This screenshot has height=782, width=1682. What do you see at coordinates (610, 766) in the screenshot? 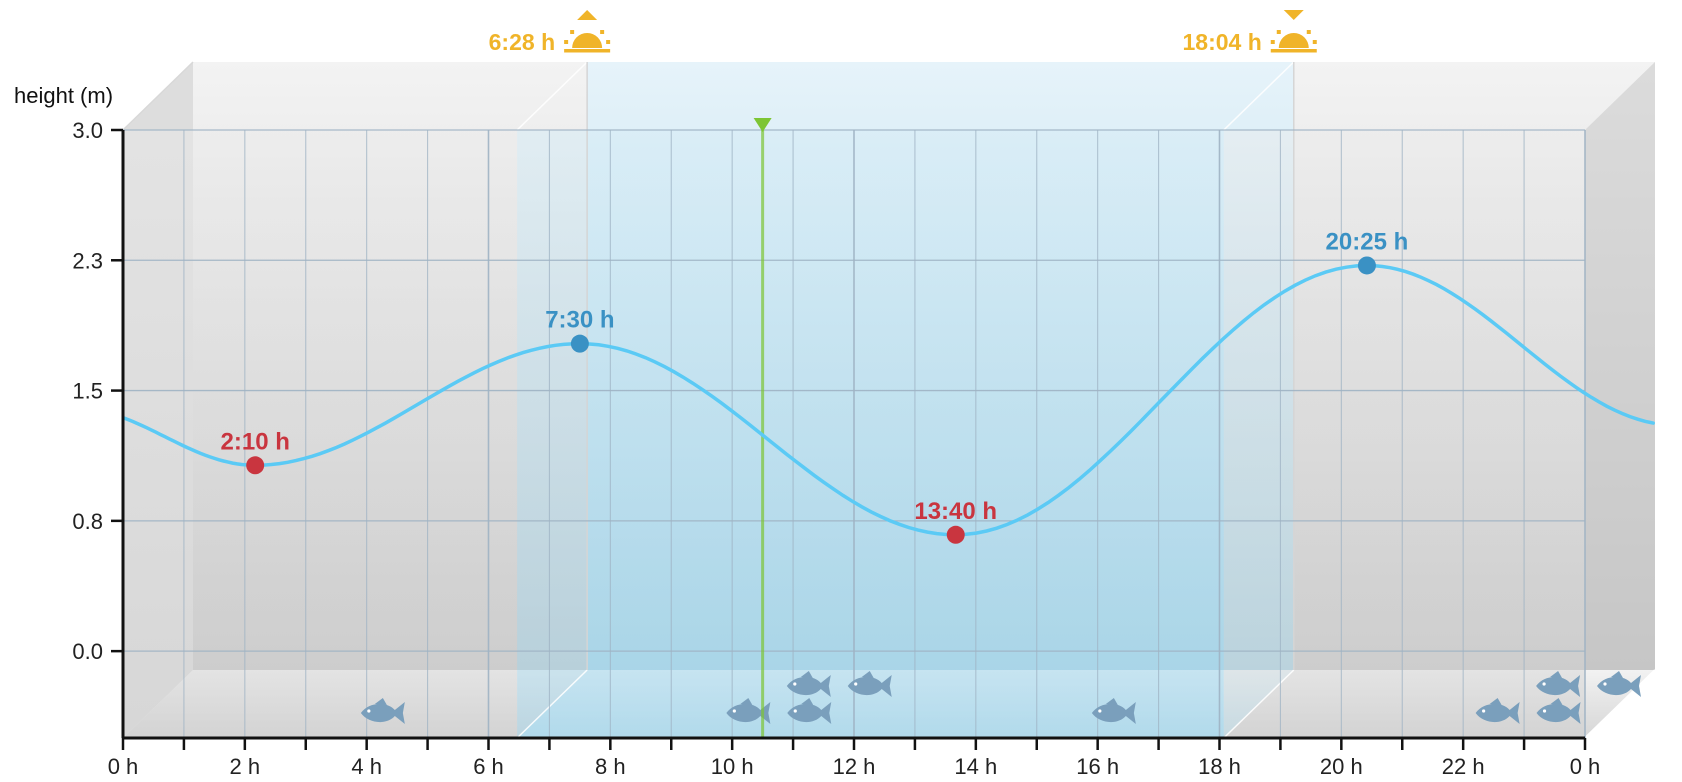
I see `x-tick-label: 8 h` at bounding box center [610, 766].